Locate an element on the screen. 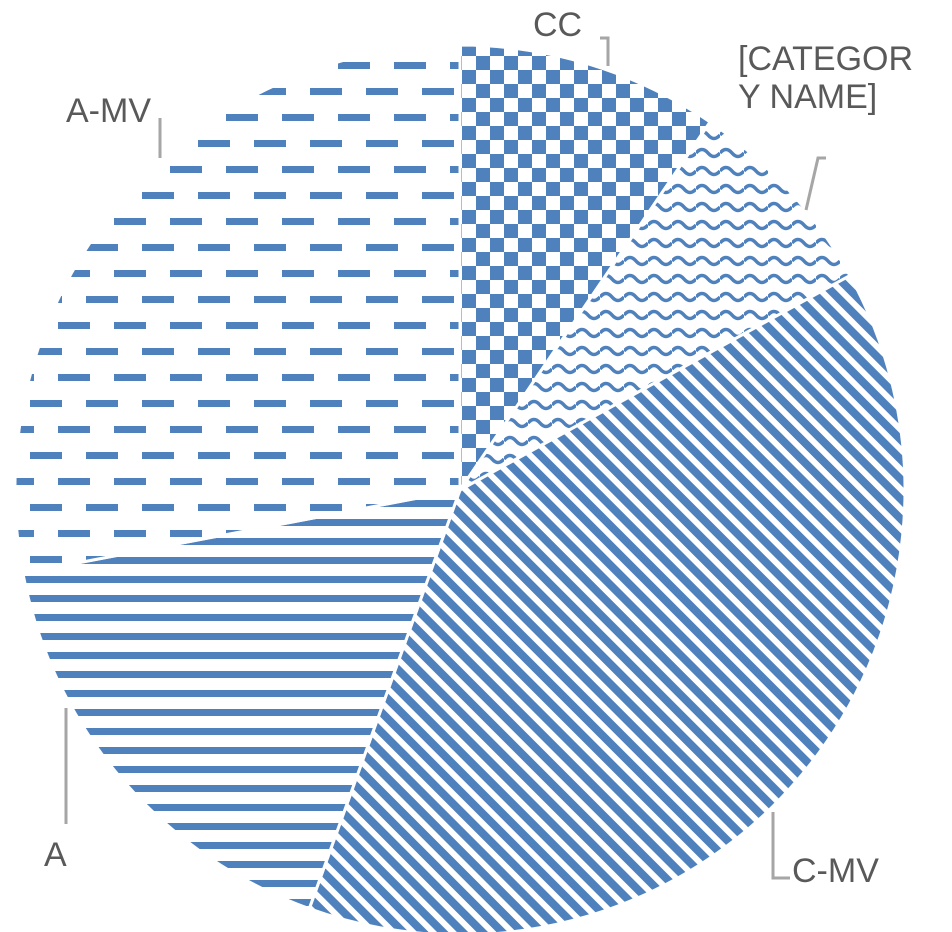  slice-label-cc: CC is located at coordinates (557, 25).